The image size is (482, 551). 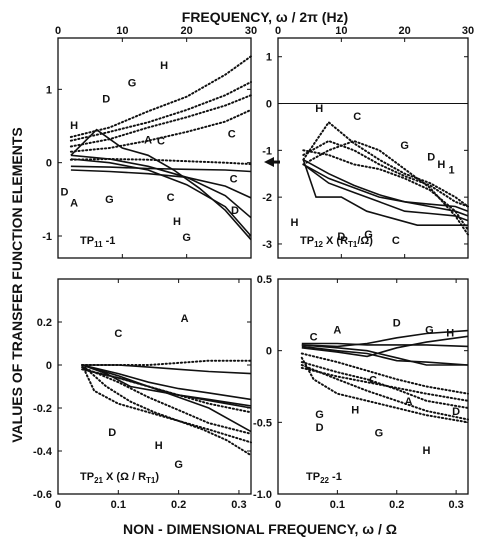 I want to click on y-tick-label: 0.2, so click(x=44, y=323).